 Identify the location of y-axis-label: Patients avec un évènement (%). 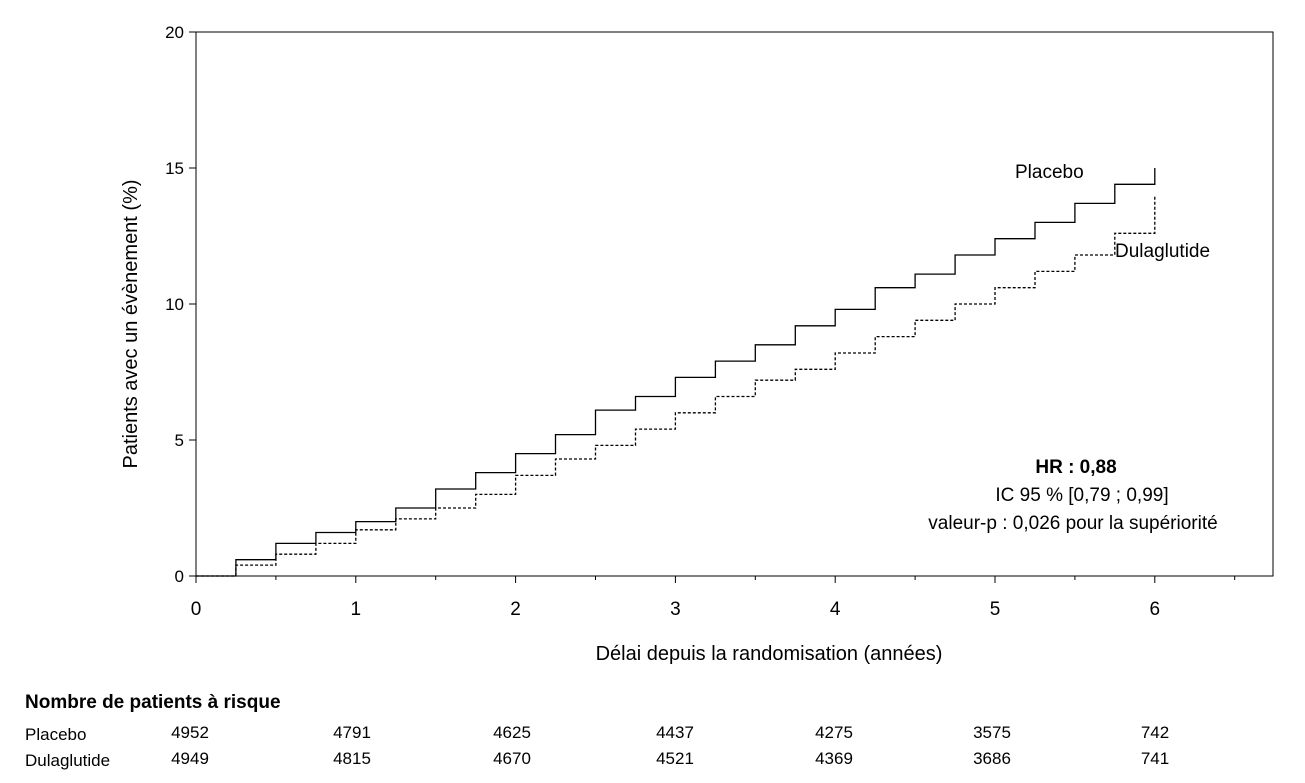
(131, 323).